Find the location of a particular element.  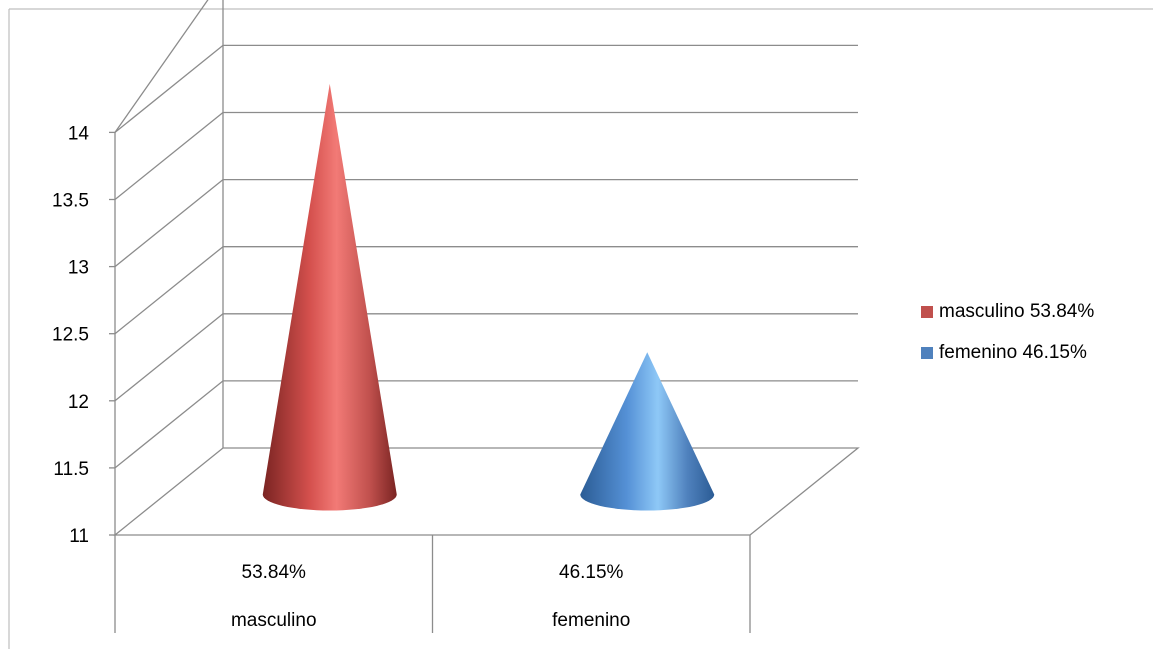

y-tick-label: 11 is located at coordinates (79, 536).